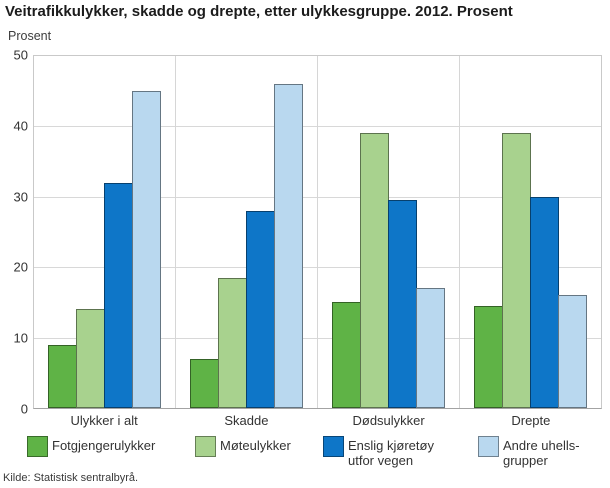 Image resolution: width=610 pixels, height=488 pixels. What do you see at coordinates (531, 420) in the screenshot?
I see `x-category-label: Drepte` at bounding box center [531, 420].